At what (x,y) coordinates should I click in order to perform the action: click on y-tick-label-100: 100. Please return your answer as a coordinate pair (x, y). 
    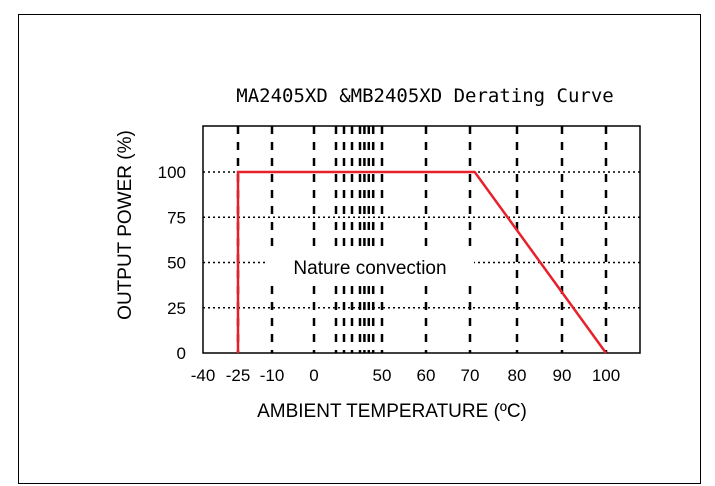
    Looking at the image, I should click on (172, 172).